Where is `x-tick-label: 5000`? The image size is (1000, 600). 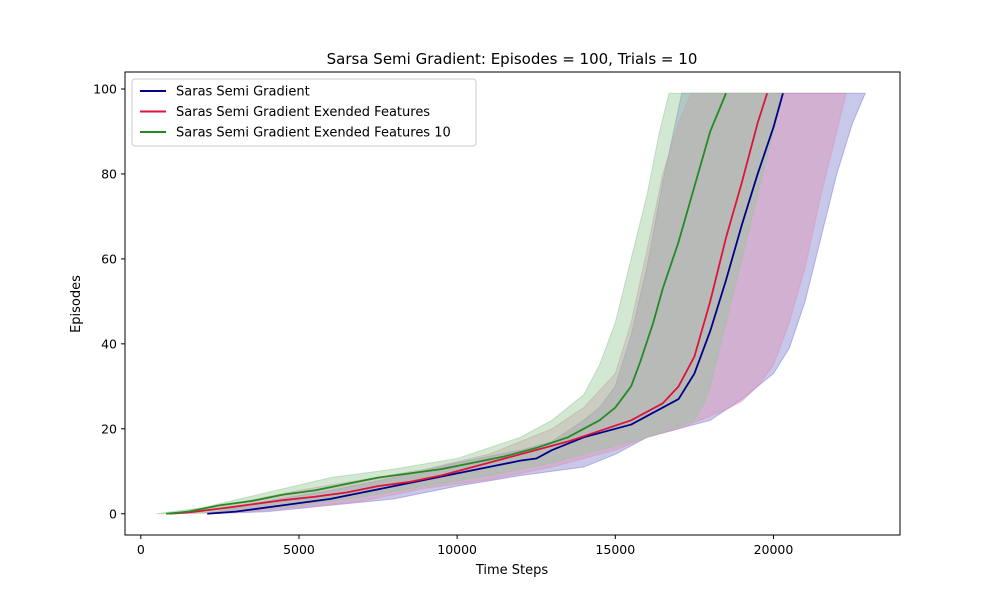
x-tick-label: 5000 is located at coordinates (299, 549).